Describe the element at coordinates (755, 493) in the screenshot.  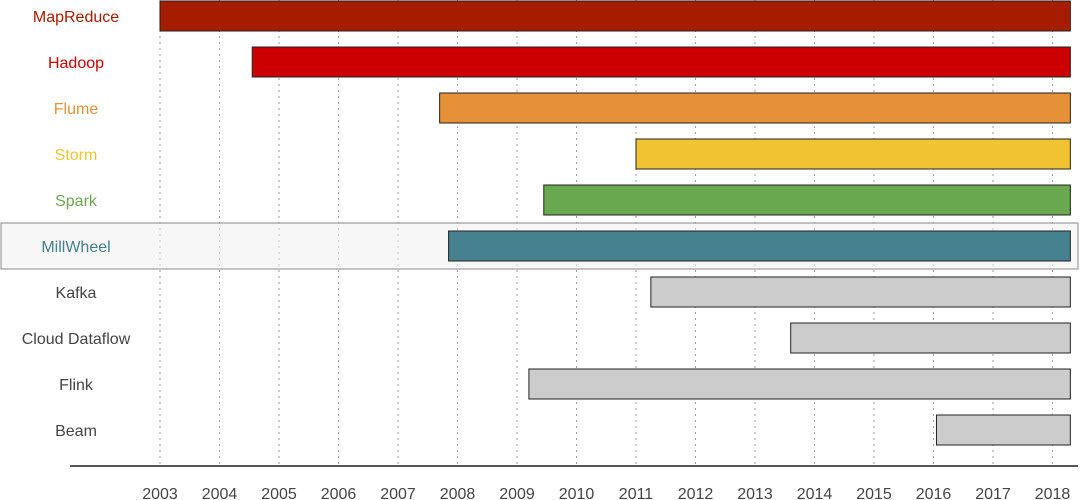
I see `x-tick-label-2013: 2013` at that location.